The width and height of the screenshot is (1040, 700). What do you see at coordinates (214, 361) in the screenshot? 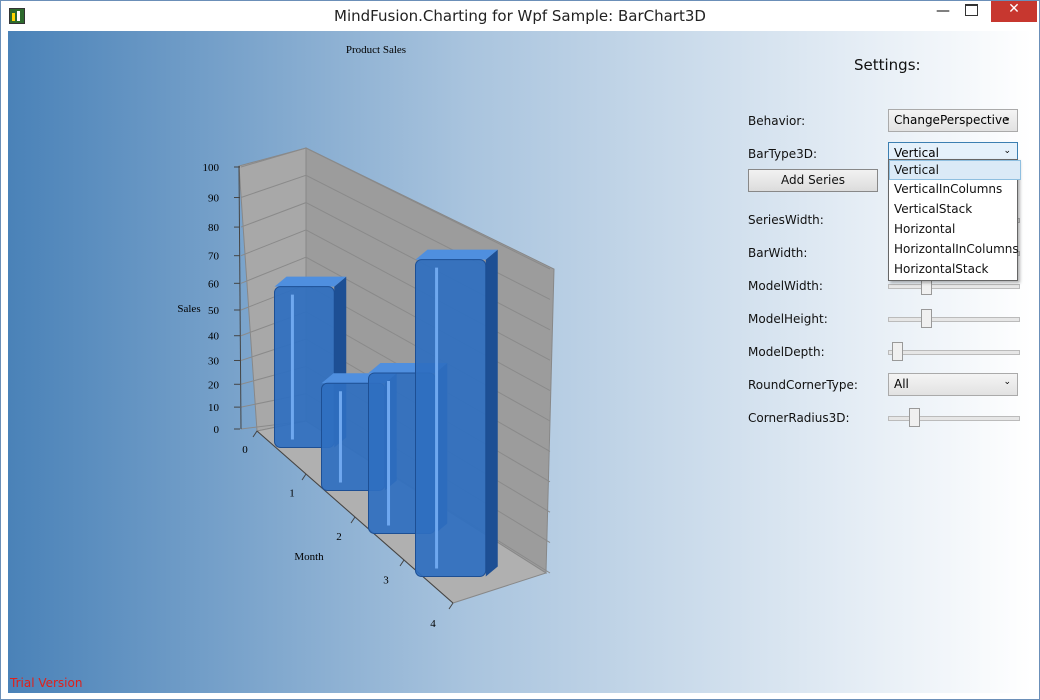
I see `y-tick-label: 30` at bounding box center [214, 361].